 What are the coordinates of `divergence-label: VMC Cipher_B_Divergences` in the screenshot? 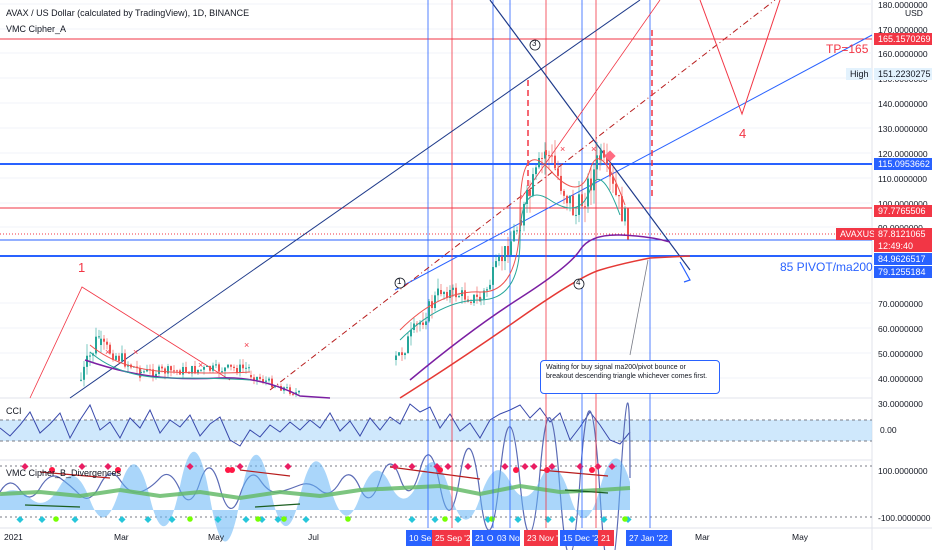 It's located at (64, 473).